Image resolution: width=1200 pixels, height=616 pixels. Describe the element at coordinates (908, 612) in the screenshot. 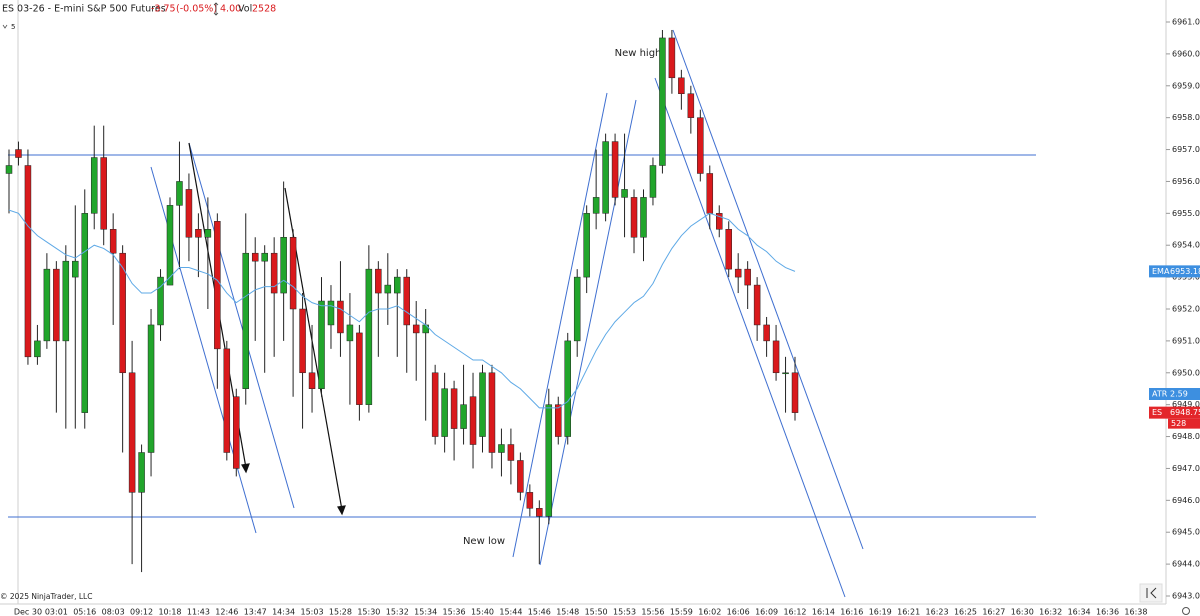

I see `x-tick-label: 16:21` at that location.